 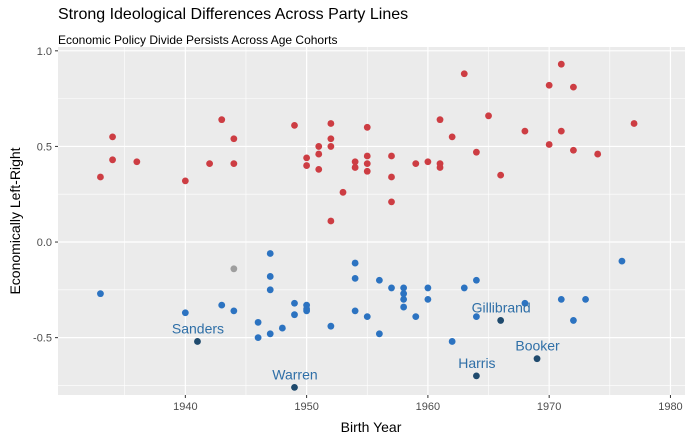 I want to click on point-annotation: Booker, so click(x=537, y=346).